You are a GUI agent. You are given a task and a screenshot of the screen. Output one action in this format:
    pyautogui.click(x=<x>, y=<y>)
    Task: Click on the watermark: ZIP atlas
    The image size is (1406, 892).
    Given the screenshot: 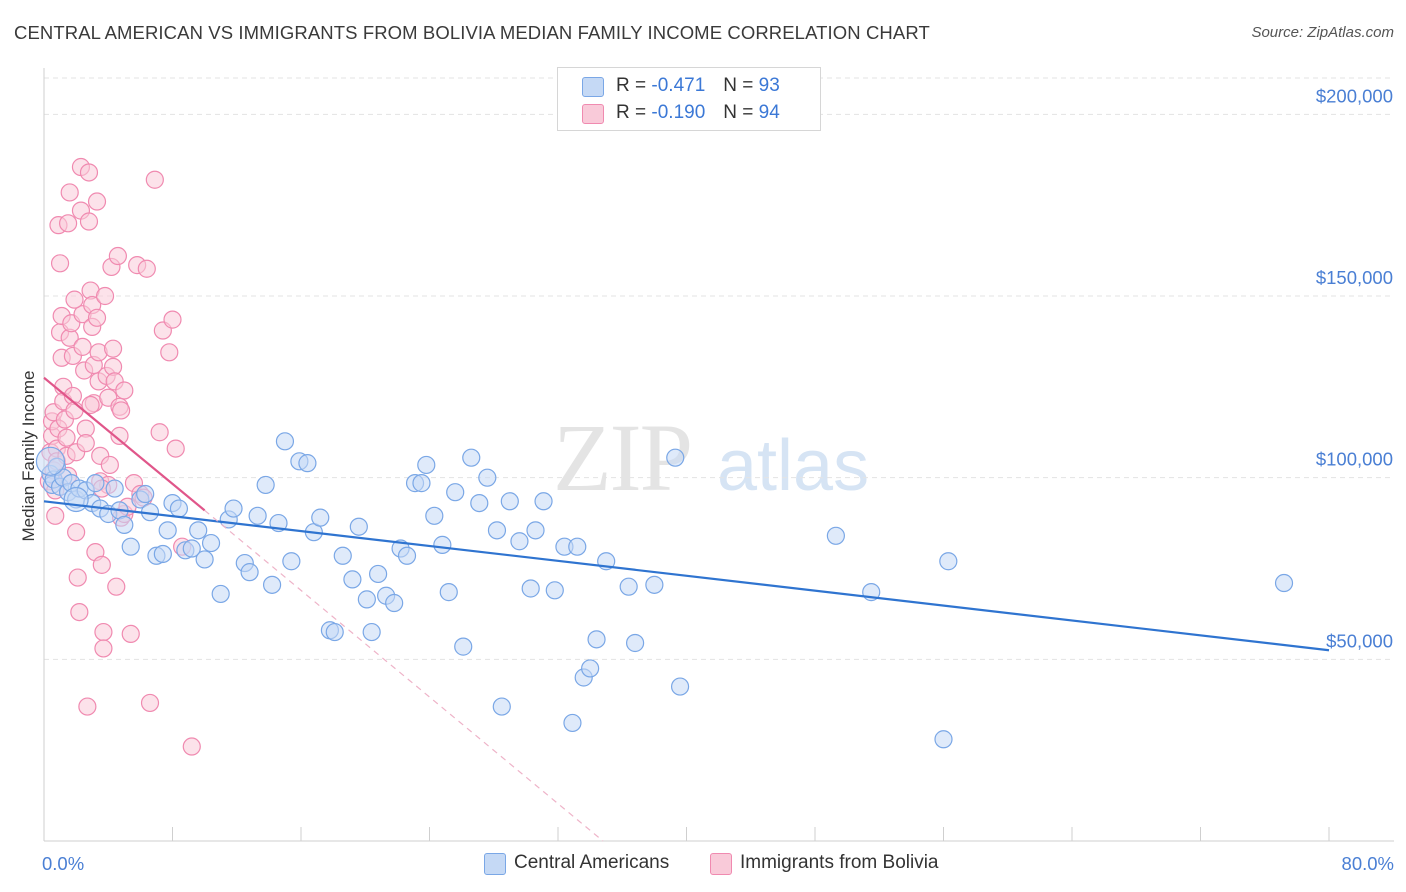 What is the action you would take?
    pyautogui.click(x=711, y=457)
    